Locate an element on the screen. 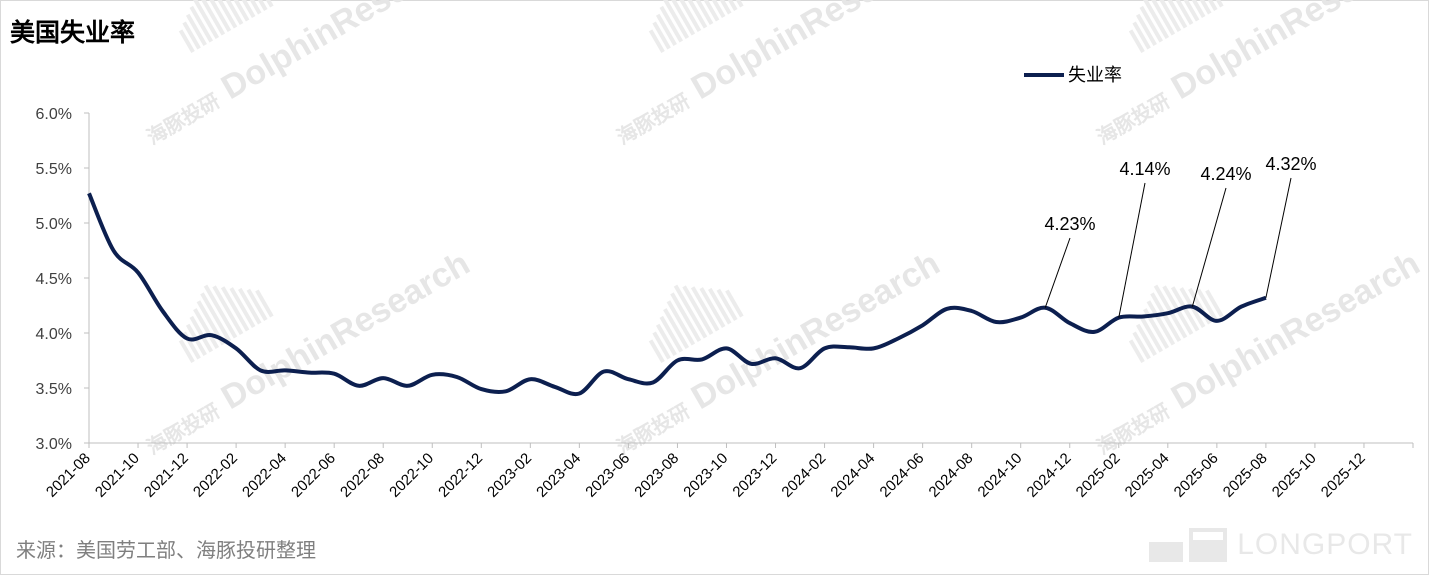 Image resolution: width=1431 pixels, height=577 pixels. x-tick-label: 2021-10 is located at coordinates (117, 475).